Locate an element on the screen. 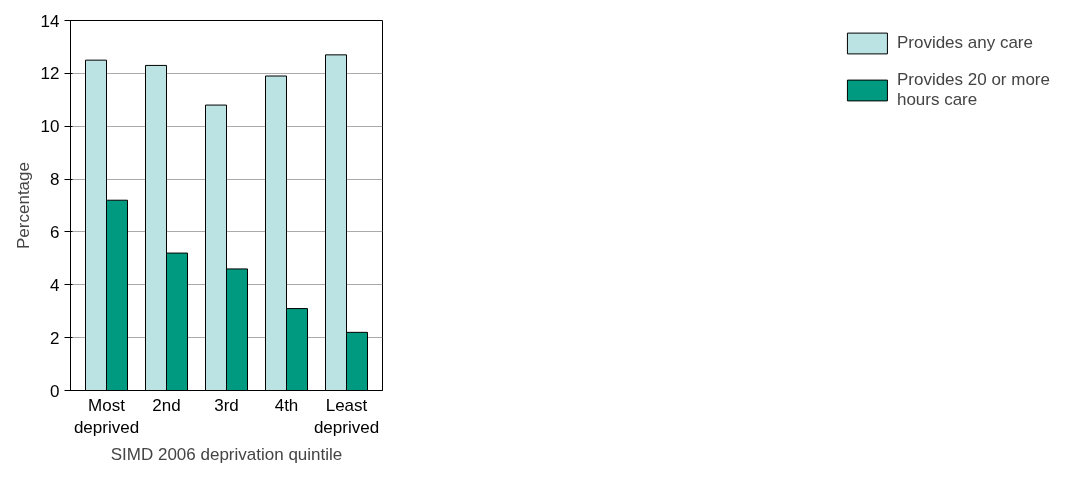 This screenshot has width=1070, height=490. y-tick-label: 4 is located at coordinates (55, 285).